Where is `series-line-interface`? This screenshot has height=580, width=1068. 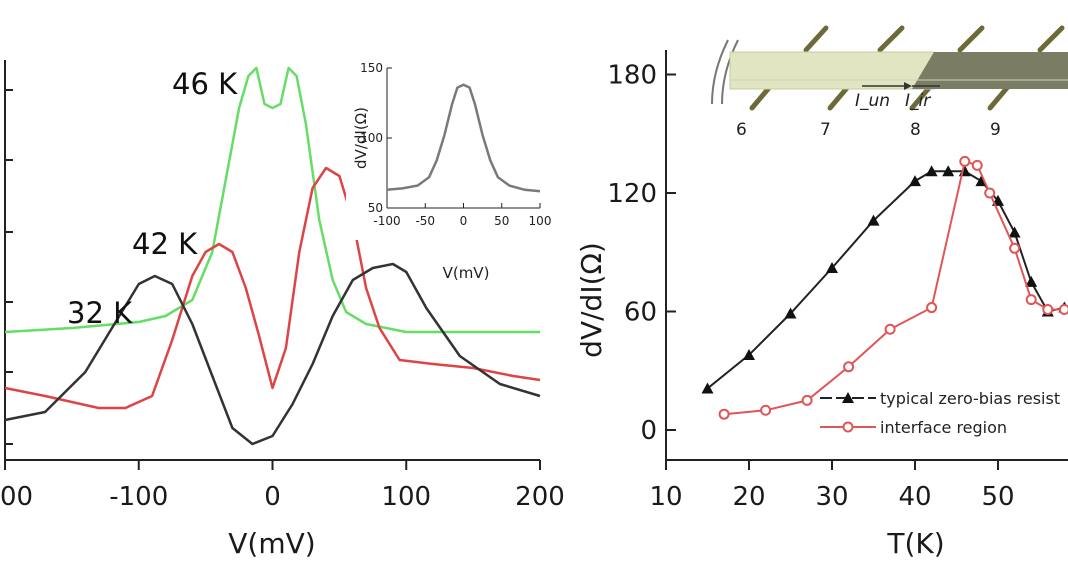 series-line-interface is located at coordinates (894, 288).